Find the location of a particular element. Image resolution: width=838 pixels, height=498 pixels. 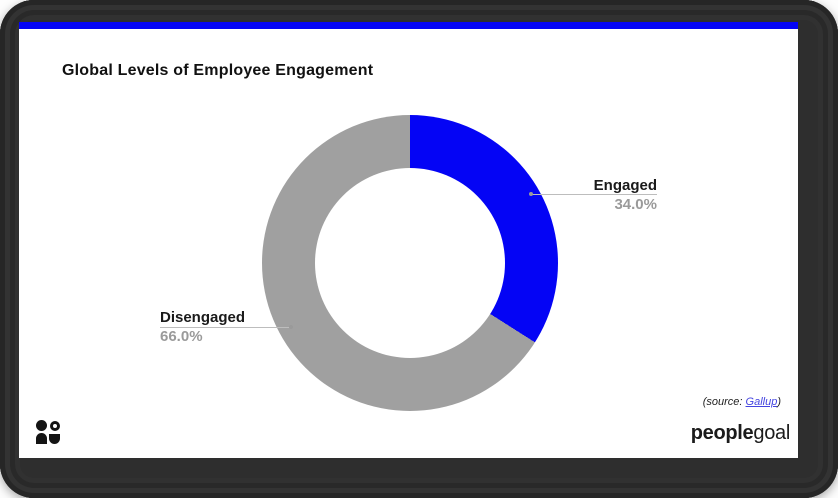

engaged-leader-dot is located at coordinates (531, 194).